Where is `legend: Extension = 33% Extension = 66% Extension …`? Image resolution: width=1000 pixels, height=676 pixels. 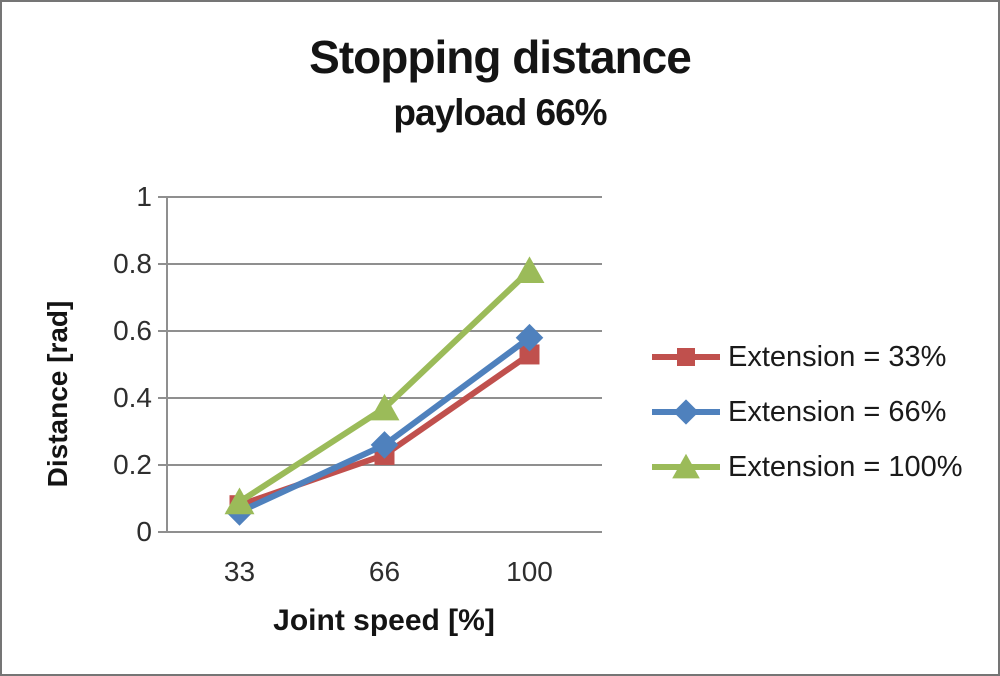 legend: Extension = 33% Extension = 66% Extension … is located at coordinates (806, 412).